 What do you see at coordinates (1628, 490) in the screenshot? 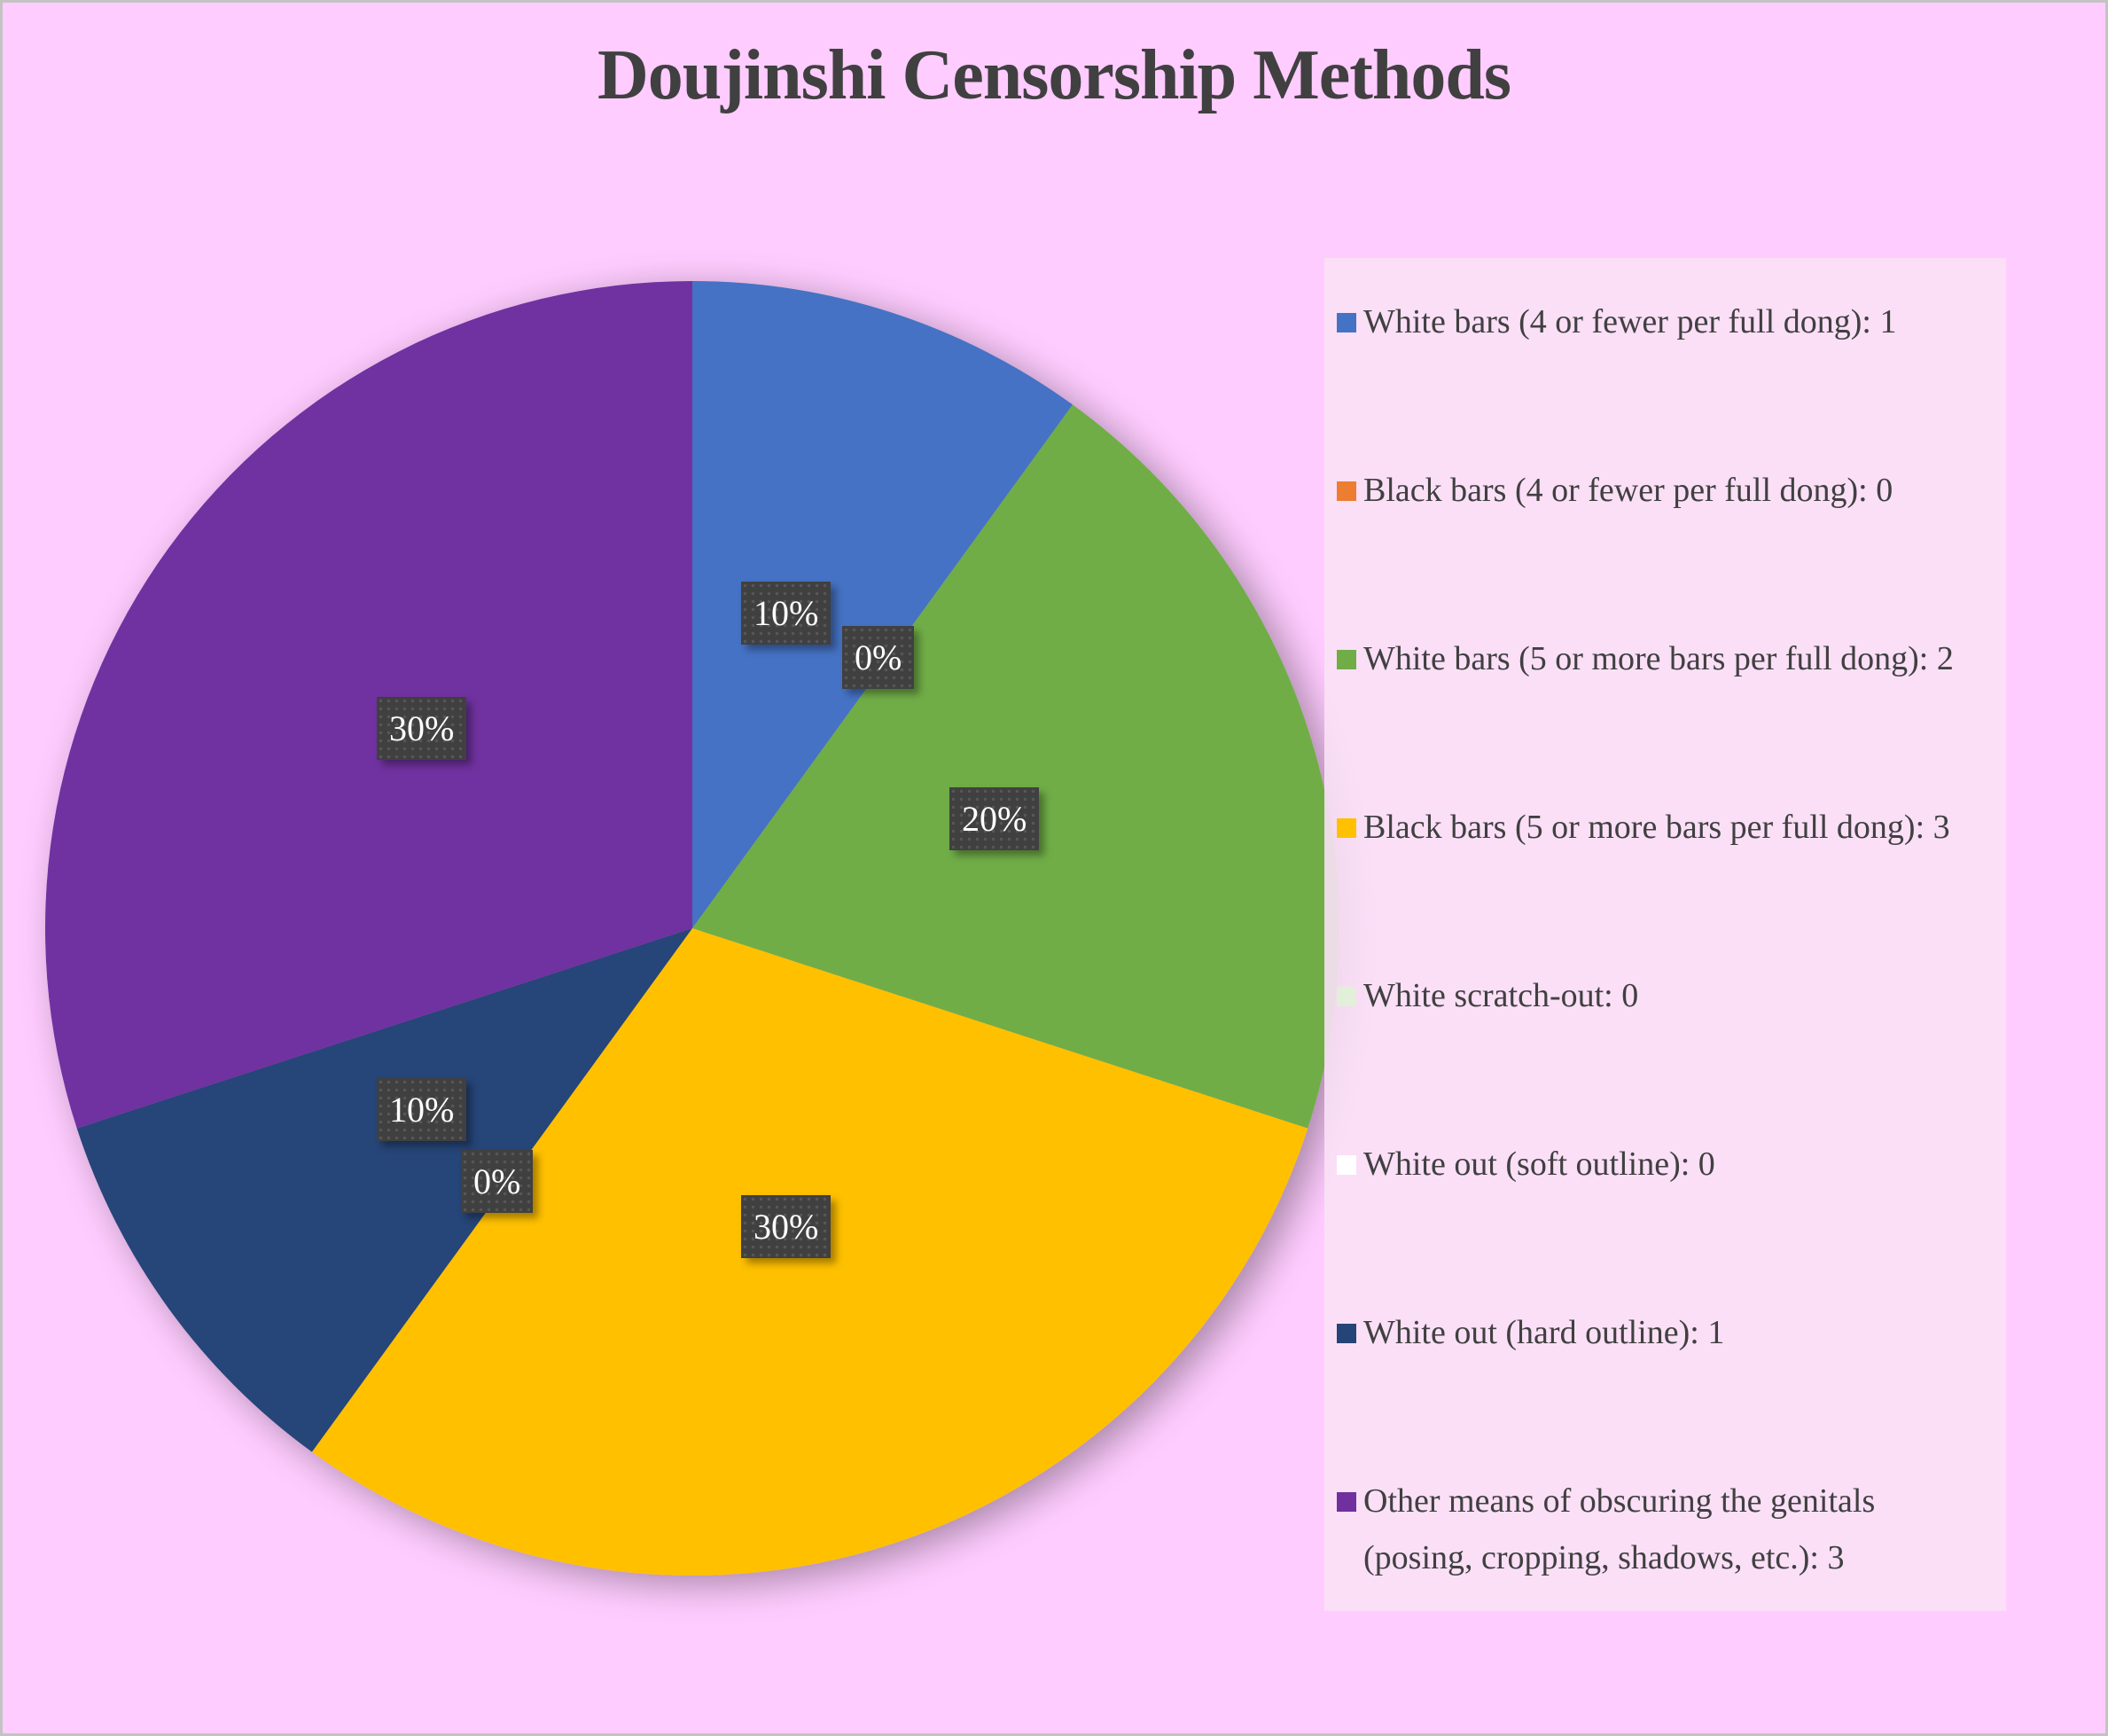
I see `legend-label: Black bars (4 or fewer per full dong): 0` at bounding box center [1628, 490].